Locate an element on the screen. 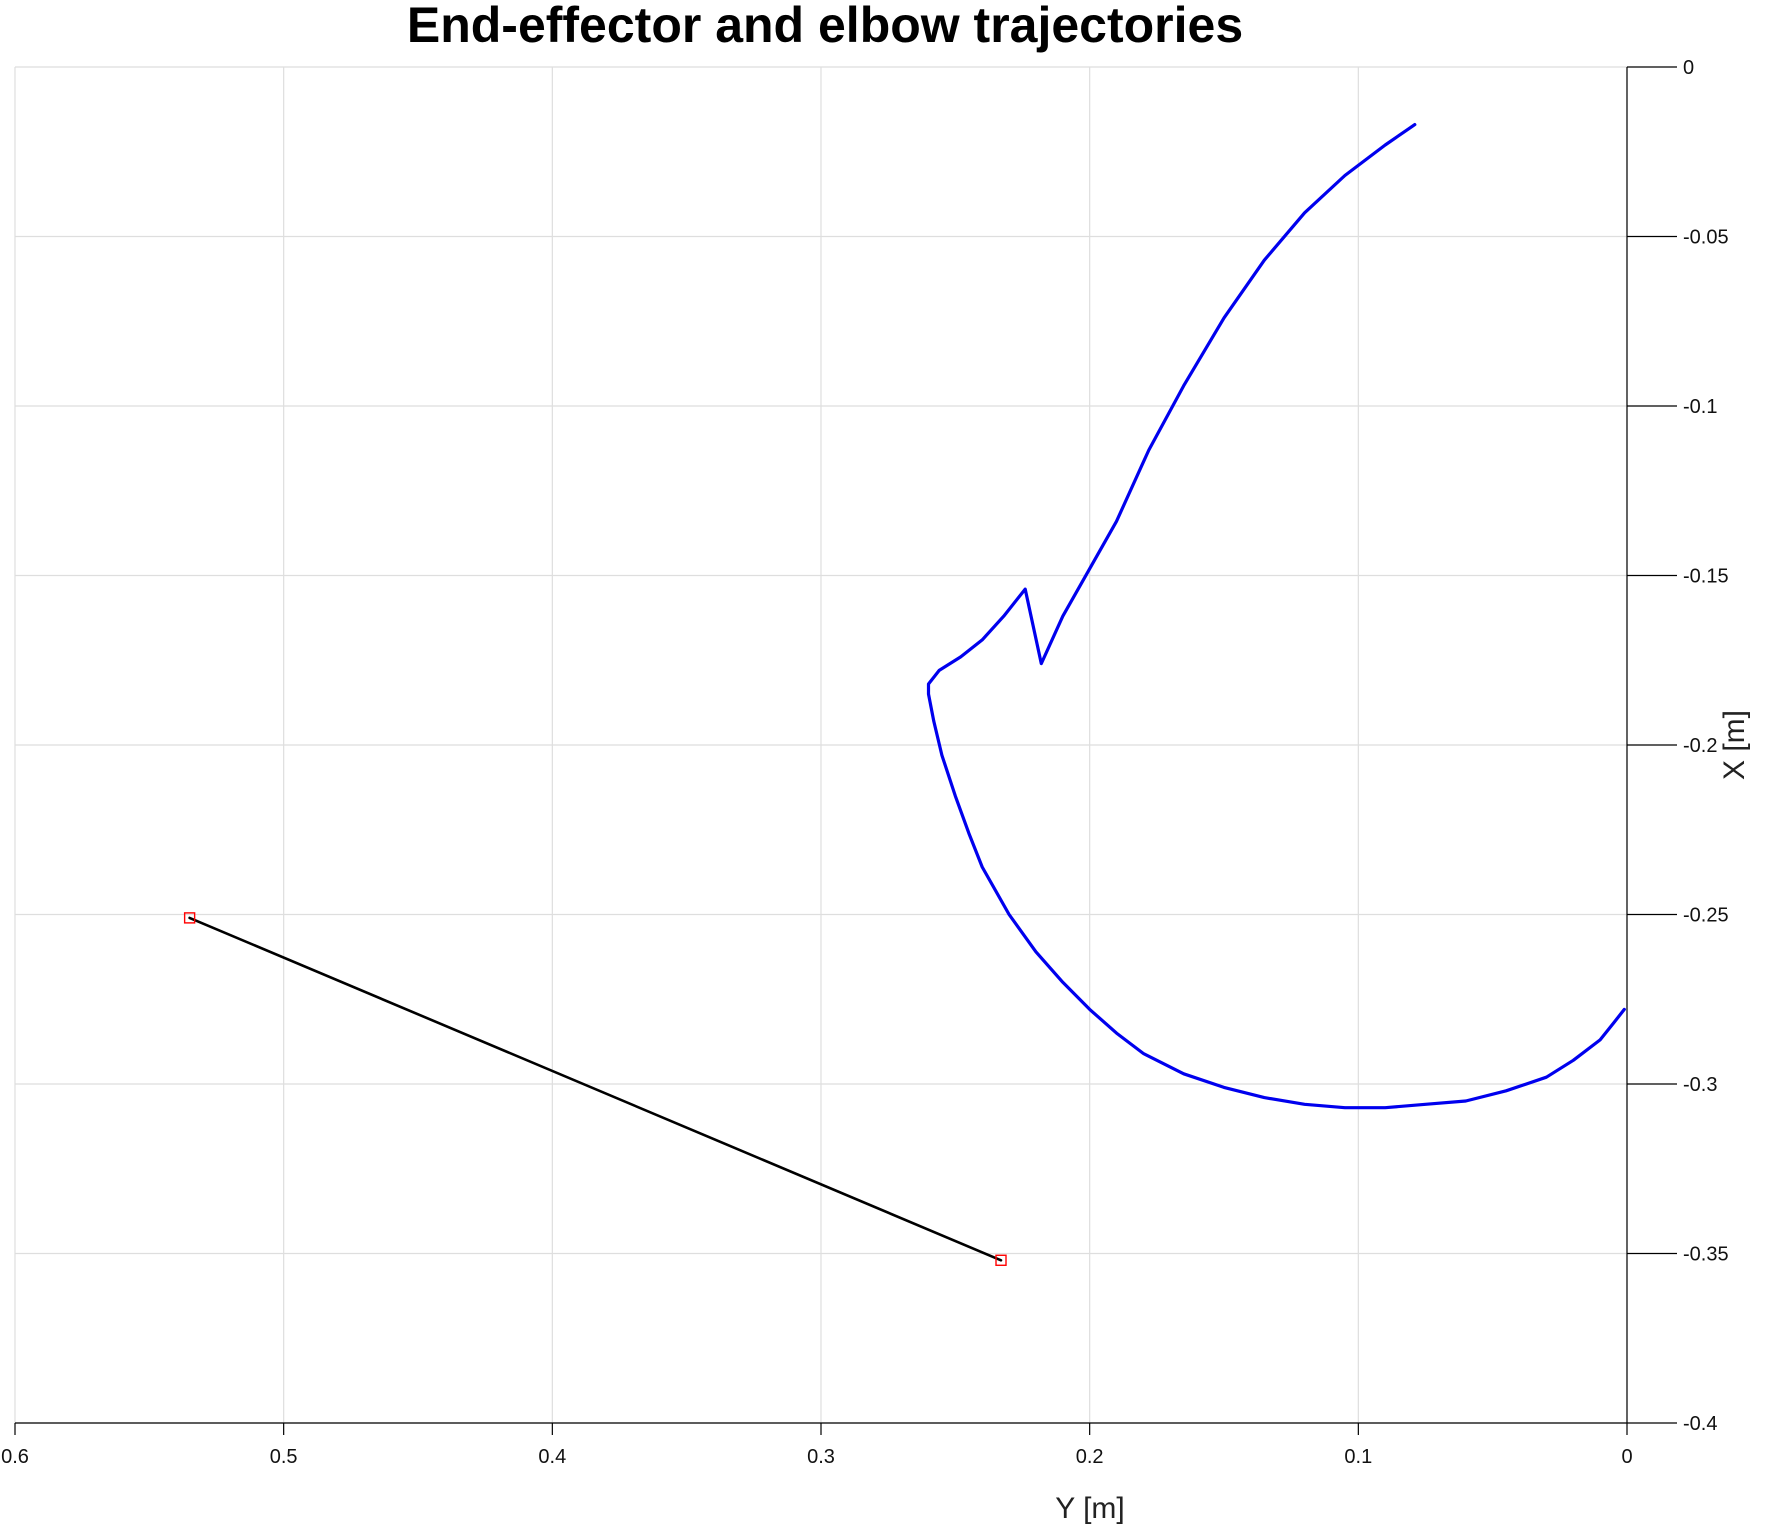  x-tick-label: 0.6 is located at coordinates (15, 1457).